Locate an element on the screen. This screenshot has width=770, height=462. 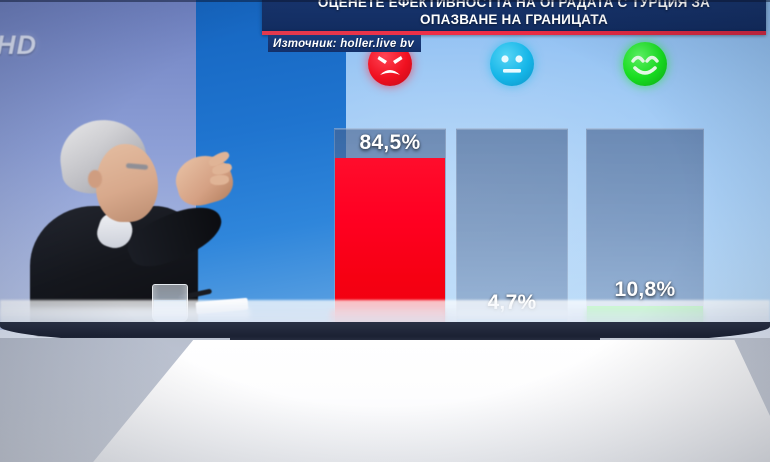
banner-title-line2: ОПАЗВАНЕ НА ГРАНИЦАТА is located at coordinates (514, 19).